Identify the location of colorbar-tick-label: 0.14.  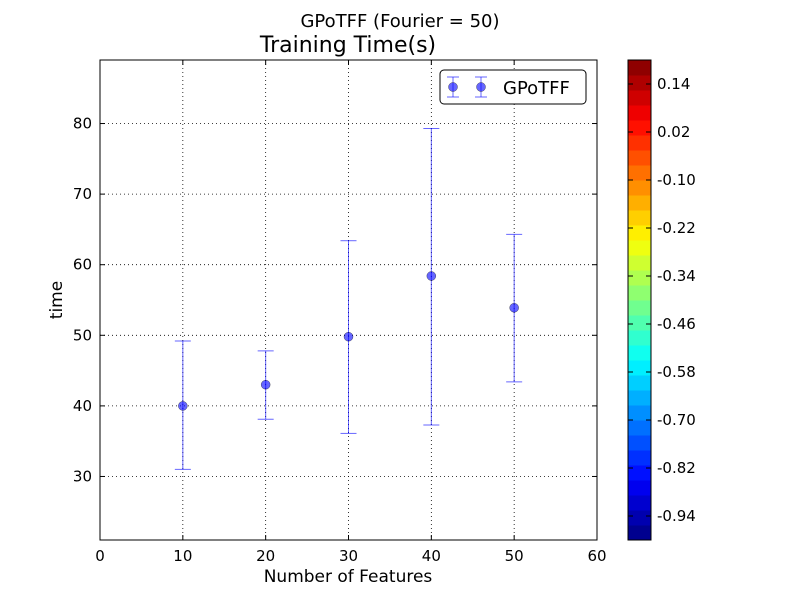
(673, 84).